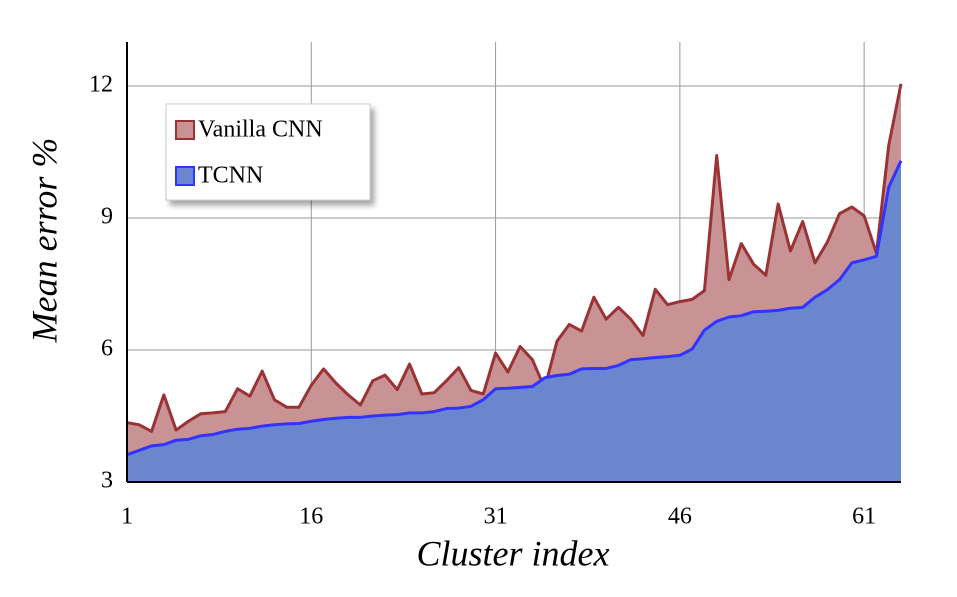 This screenshot has width=957, height=597. What do you see at coordinates (496, 517) in the screenshot?
I see `x-tick-label: 31` at bounding box center [496, 517].